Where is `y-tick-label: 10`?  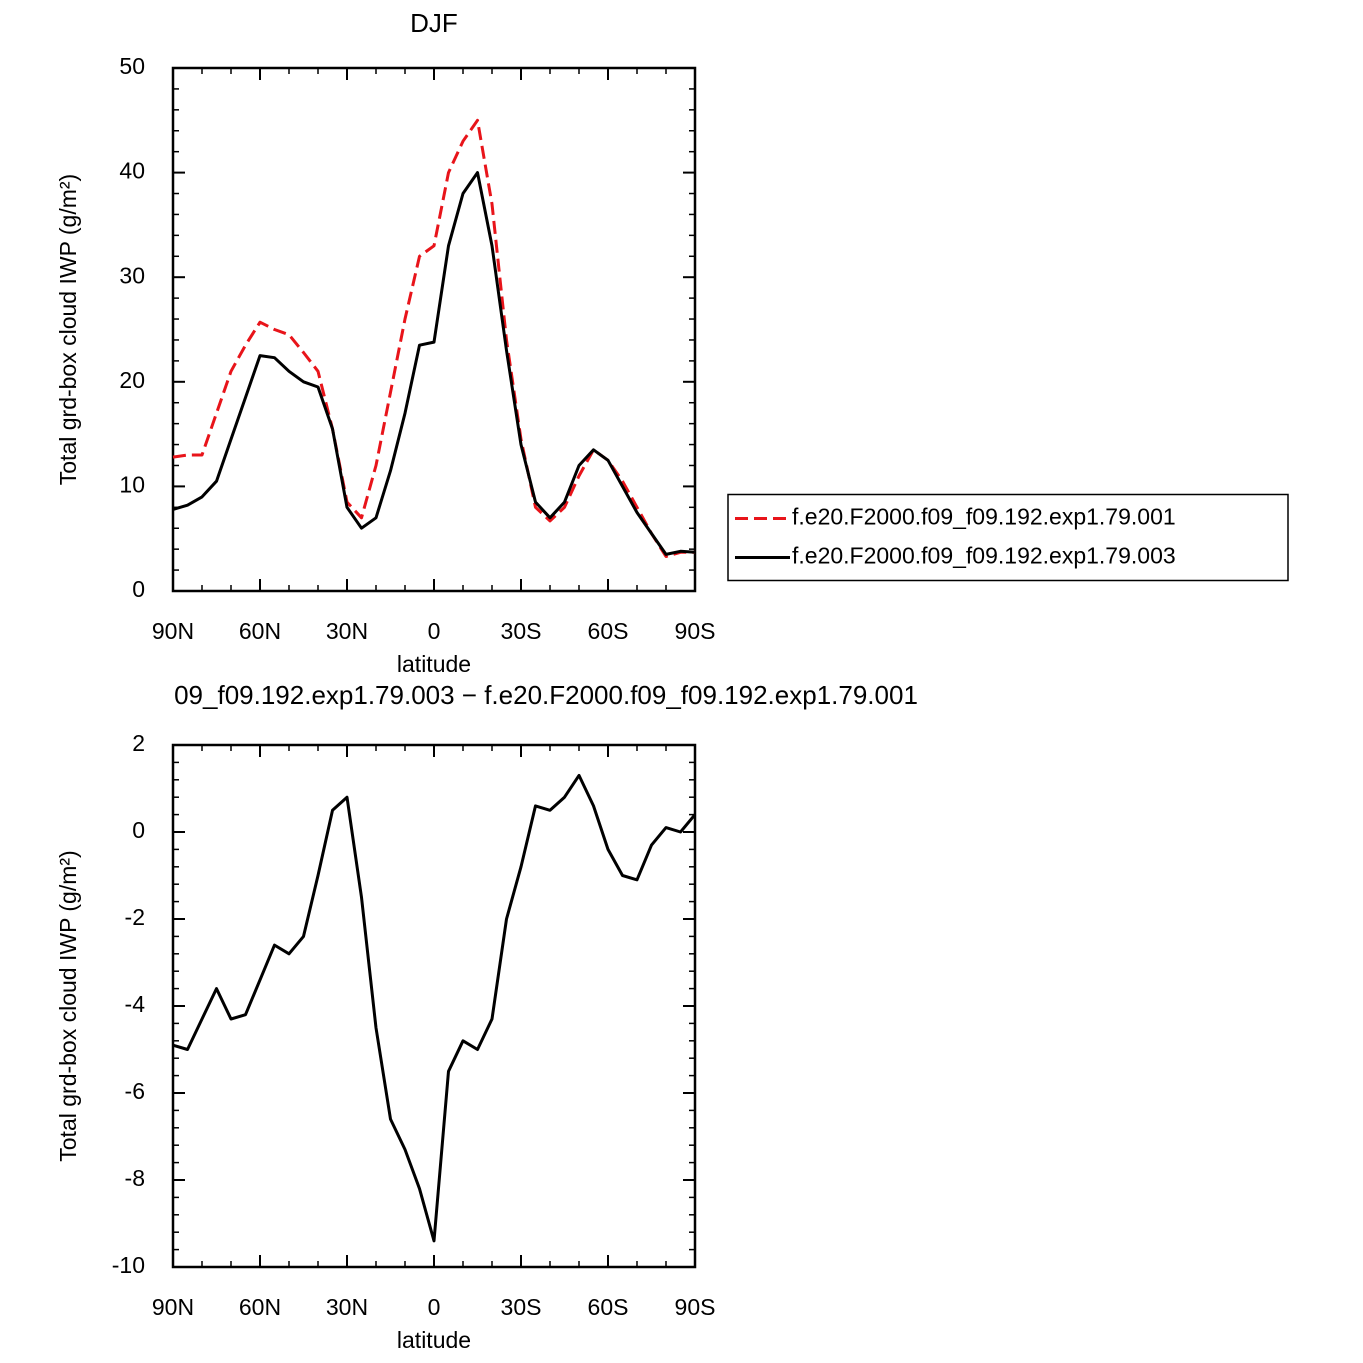 y-tick-label: 10 is located at coordinates (132, 484).